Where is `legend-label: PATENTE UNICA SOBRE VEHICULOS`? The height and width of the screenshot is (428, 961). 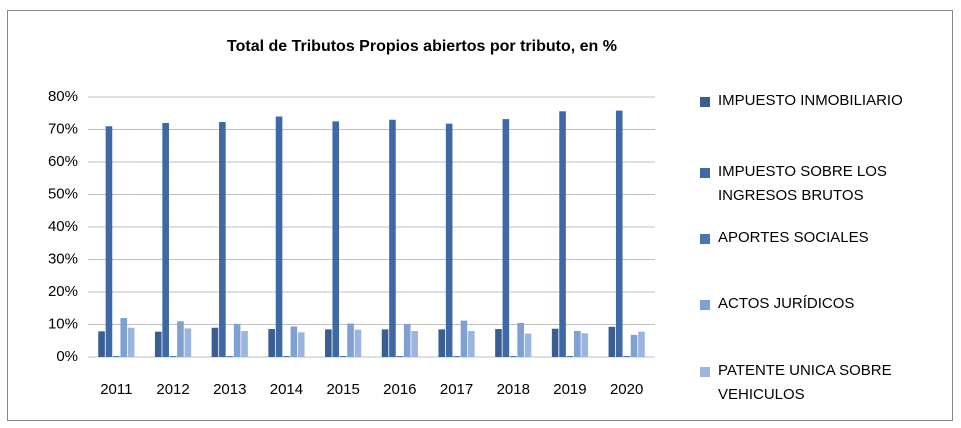
legend-label: PATENTE UNICA SOBRE VEHICULOS is located at coordinates (805, 382).